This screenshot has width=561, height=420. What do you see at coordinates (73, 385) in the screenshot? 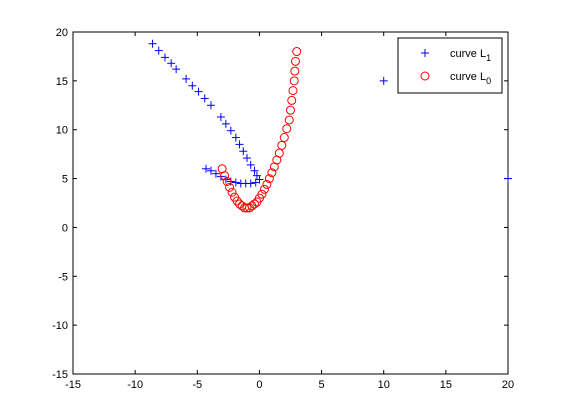
I see `x-tick-label: -15` at bounding box center [73, 385].